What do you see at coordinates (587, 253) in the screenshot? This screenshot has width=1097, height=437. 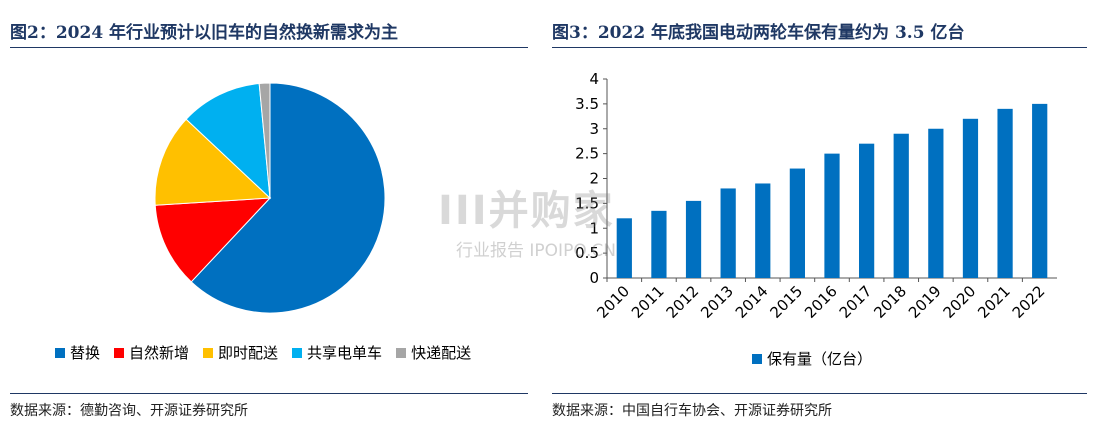 I see `y-tick-label: 0.5` at bounding box center [587, 253].